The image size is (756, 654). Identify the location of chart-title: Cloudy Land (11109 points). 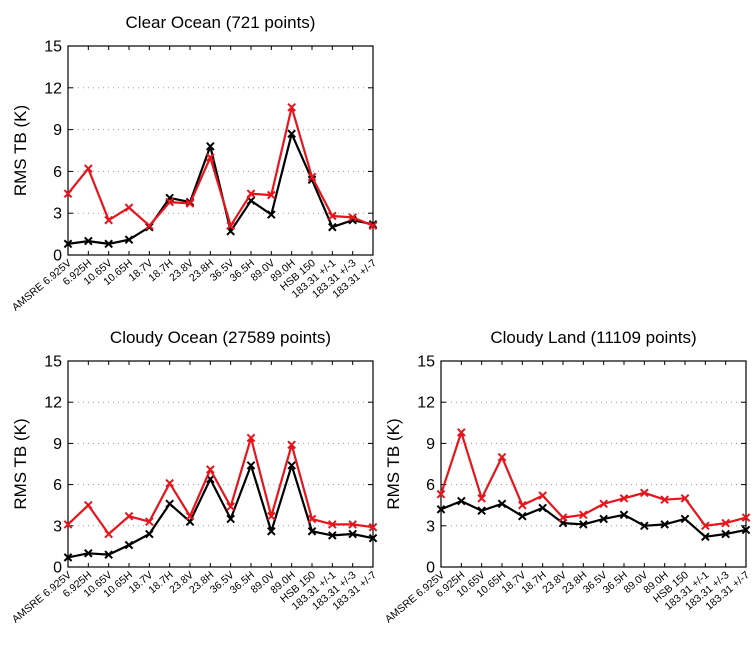
(593, 337).